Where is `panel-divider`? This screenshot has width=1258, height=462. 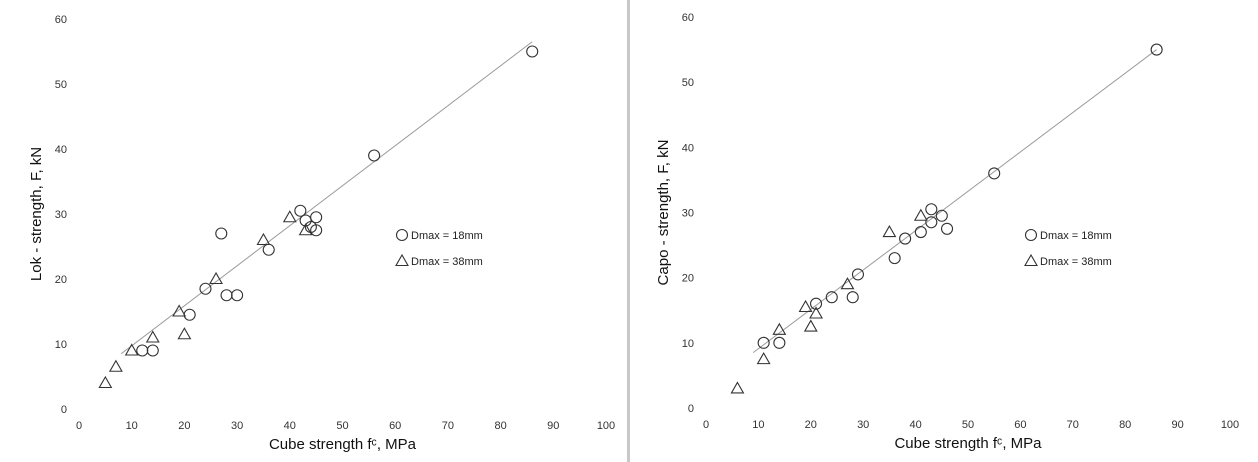 panel-divider is located at coordinates (628, 231).